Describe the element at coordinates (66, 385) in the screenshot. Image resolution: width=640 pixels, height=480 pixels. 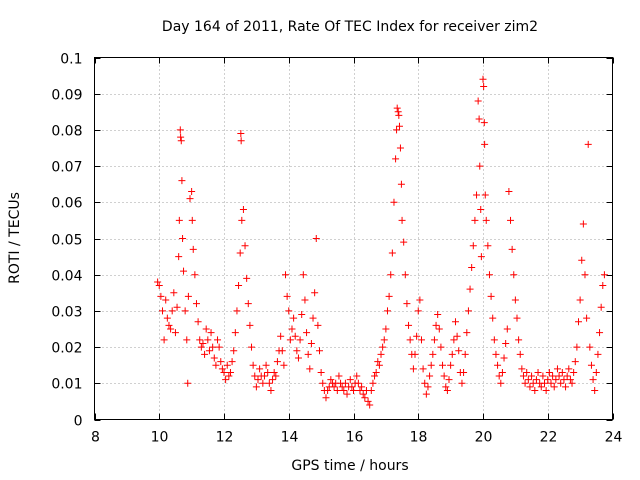
I see `y-tick-label: 0.01` at that location.